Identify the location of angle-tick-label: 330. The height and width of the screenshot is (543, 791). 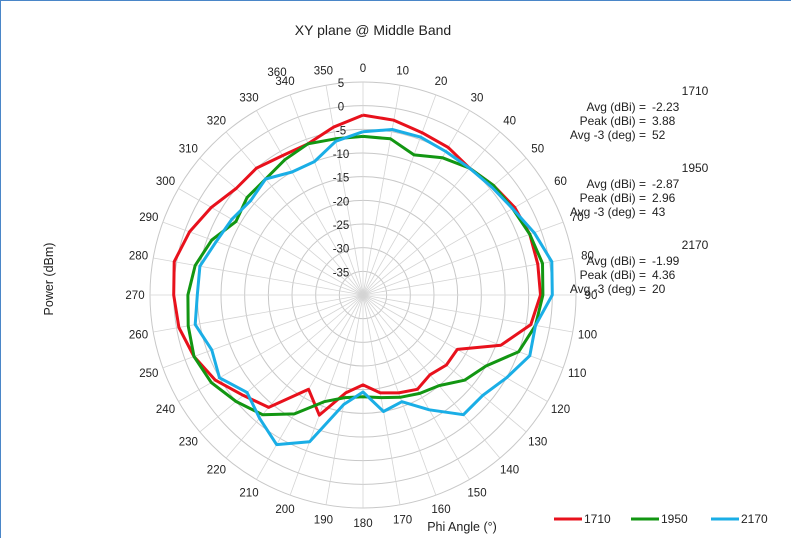
(248, 99).